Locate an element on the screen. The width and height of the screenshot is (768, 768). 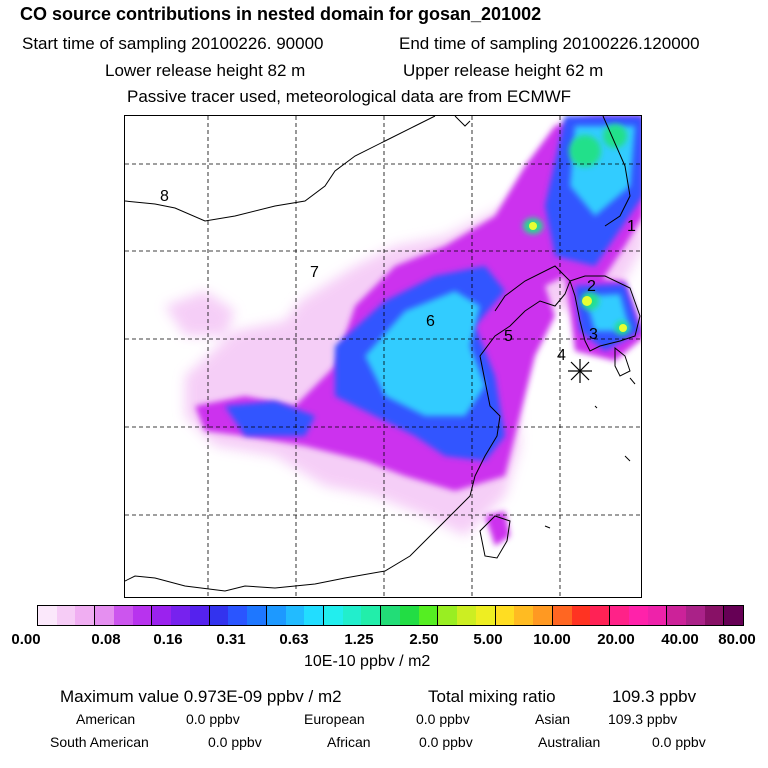
start-time: Start time of sampling 20100226. 90000 is located at coordinates (173, 43).